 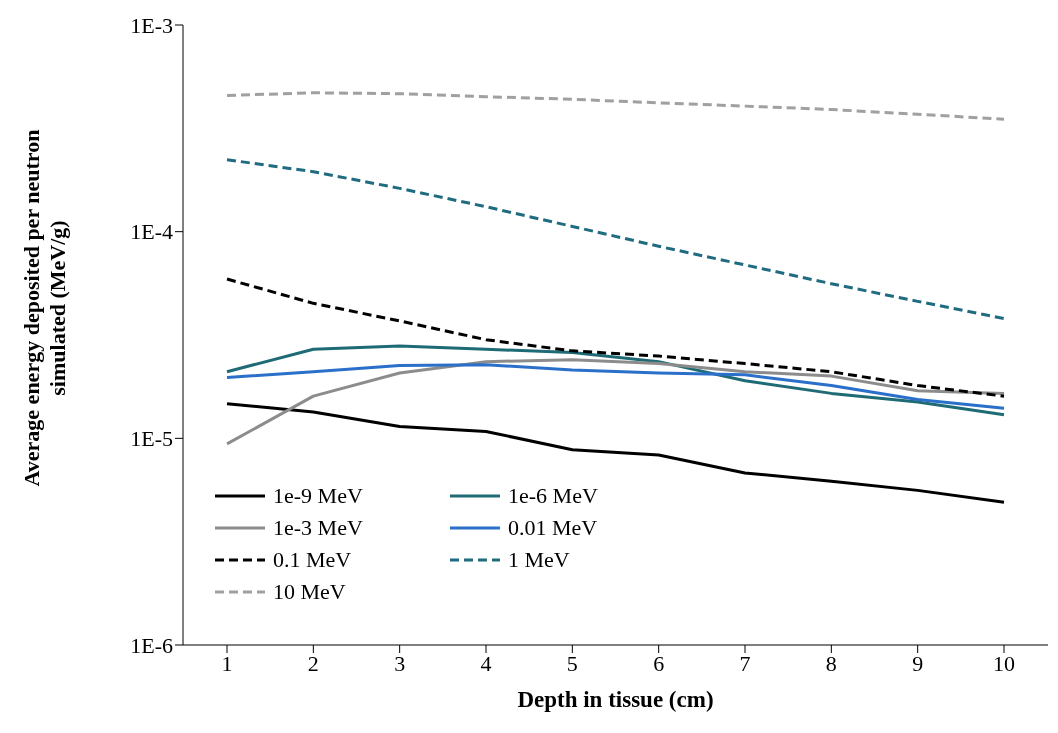 I want to click on legend-label: 10 MeV, so click(x=309, y=592).